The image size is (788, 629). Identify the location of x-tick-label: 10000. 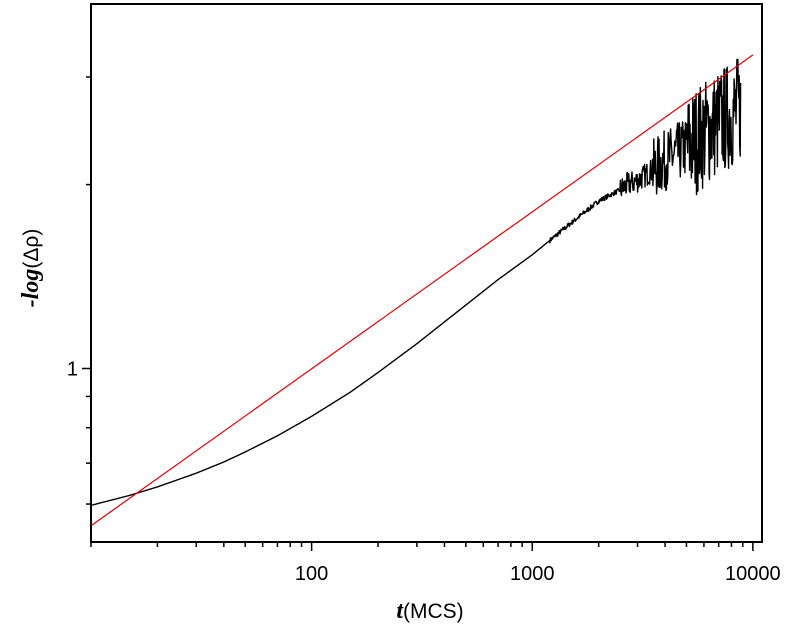
(753, 574).